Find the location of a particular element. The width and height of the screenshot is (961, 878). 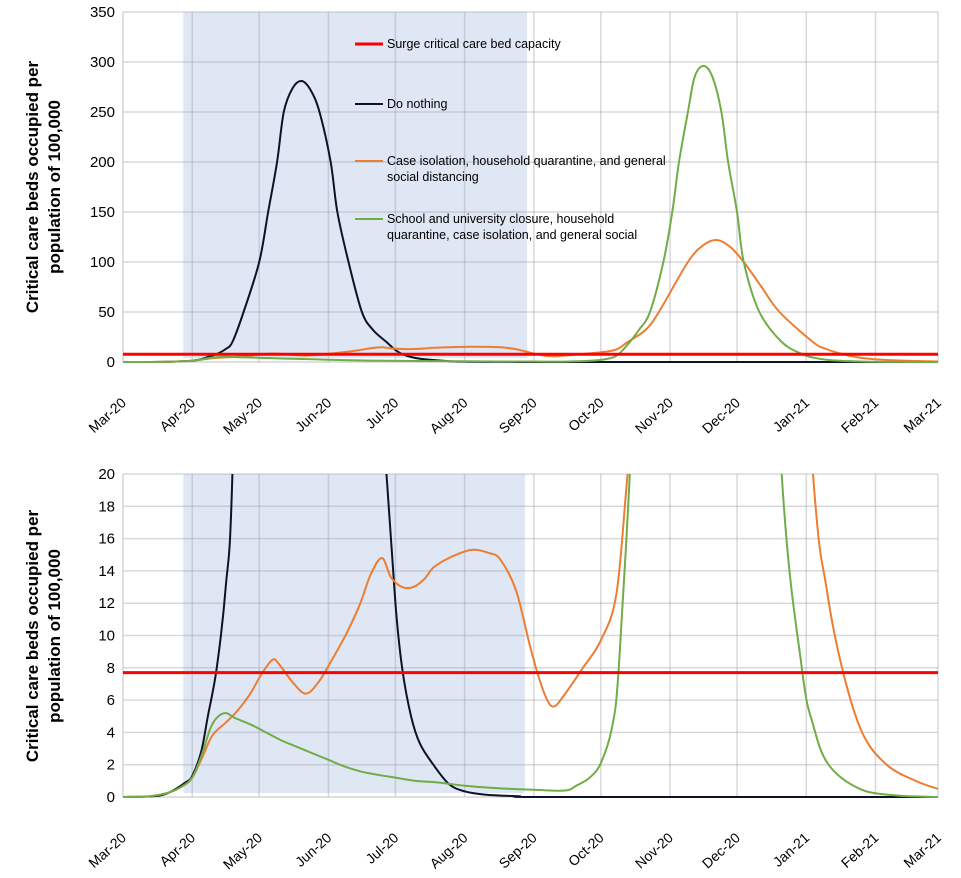

y-tick-label: 14 is located at coordinates (106, 571).